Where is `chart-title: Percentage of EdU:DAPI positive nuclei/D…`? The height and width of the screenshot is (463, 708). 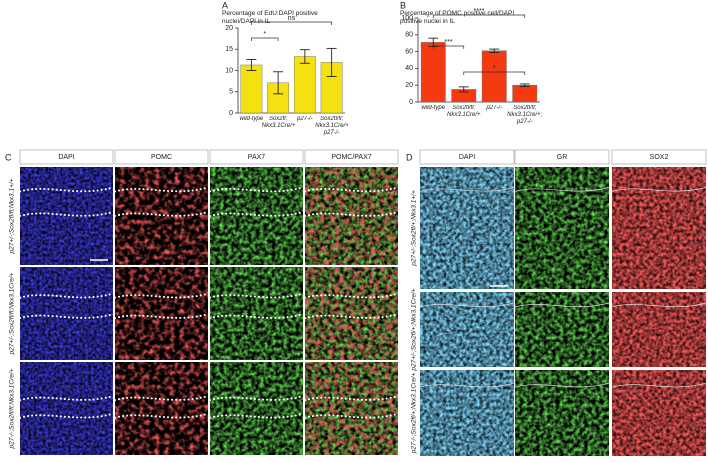
chart-title: Percentage of EdU:DAPI positive nuclei/D… is located at coordinates (270, 17).